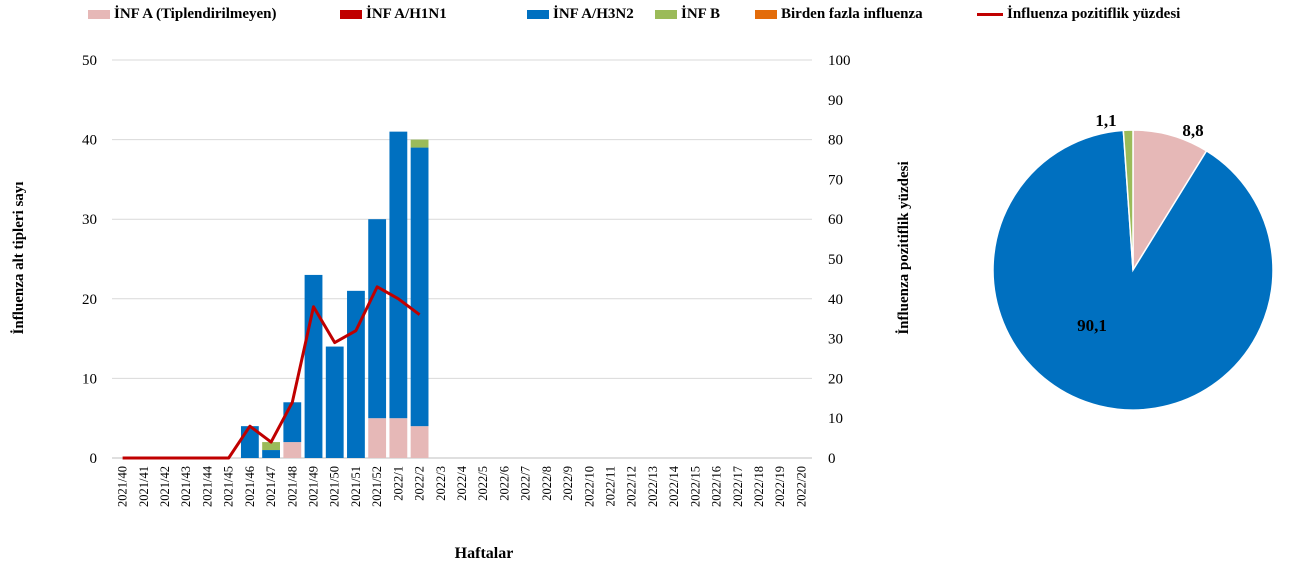 The image size is (1290, 570). What do you see at coordinates (207, 486) in the screenshot?
I see `x-tick-label: 2021/44` at bounding box center [207, 486].